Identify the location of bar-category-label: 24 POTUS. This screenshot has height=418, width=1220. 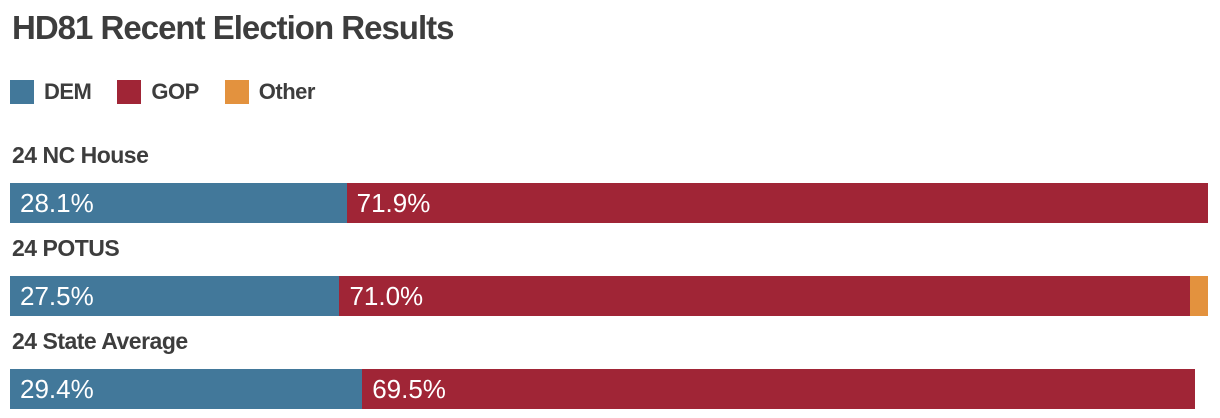
(66, 248).